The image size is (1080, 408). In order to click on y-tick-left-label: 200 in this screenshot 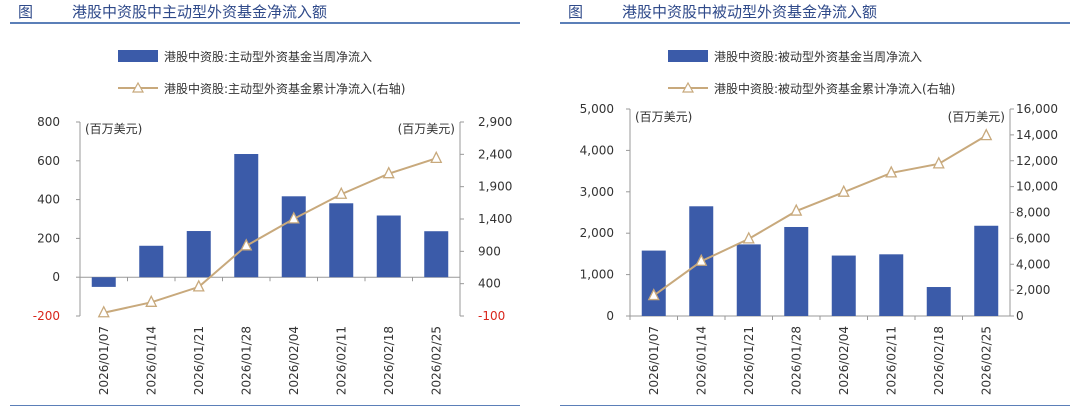, I will do `click(48, 238)`.